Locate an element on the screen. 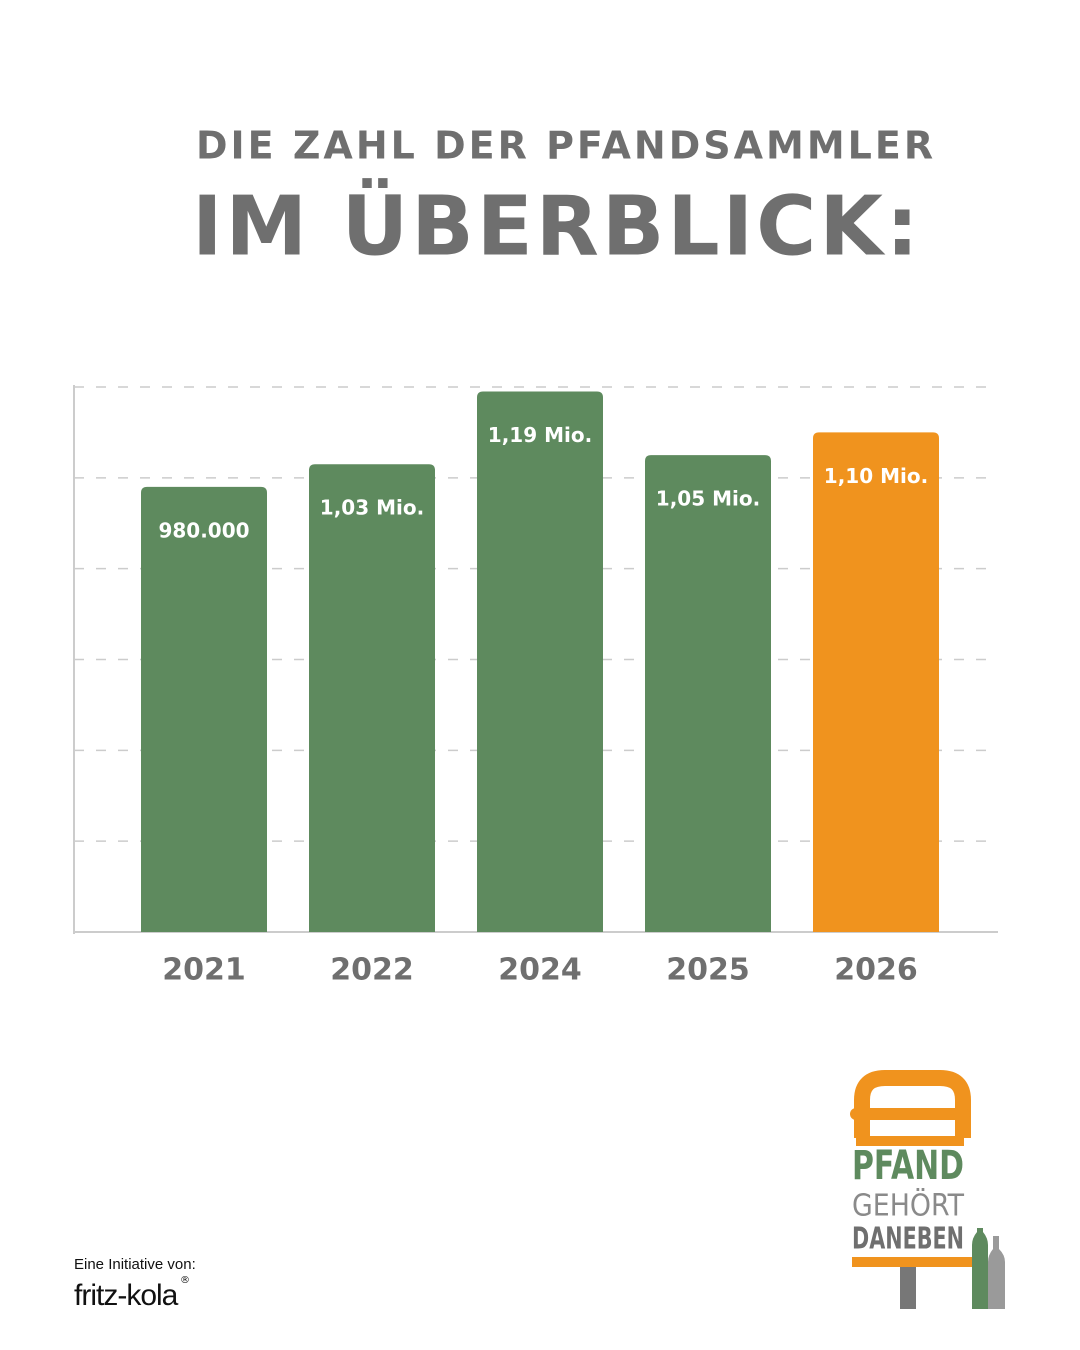 The width and height of the screenshot is (1080, 1350). logo-post is located at coordinates (908, 1288).